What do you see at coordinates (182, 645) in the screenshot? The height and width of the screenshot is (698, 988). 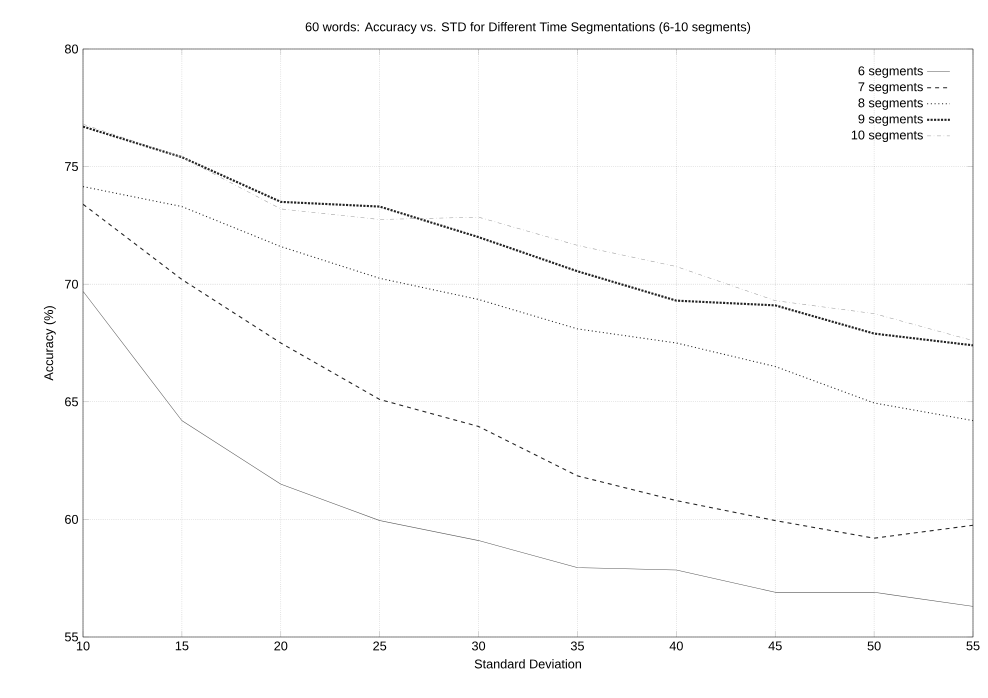 I see `x-tick-label: 15` at bounding box center [182, 645].